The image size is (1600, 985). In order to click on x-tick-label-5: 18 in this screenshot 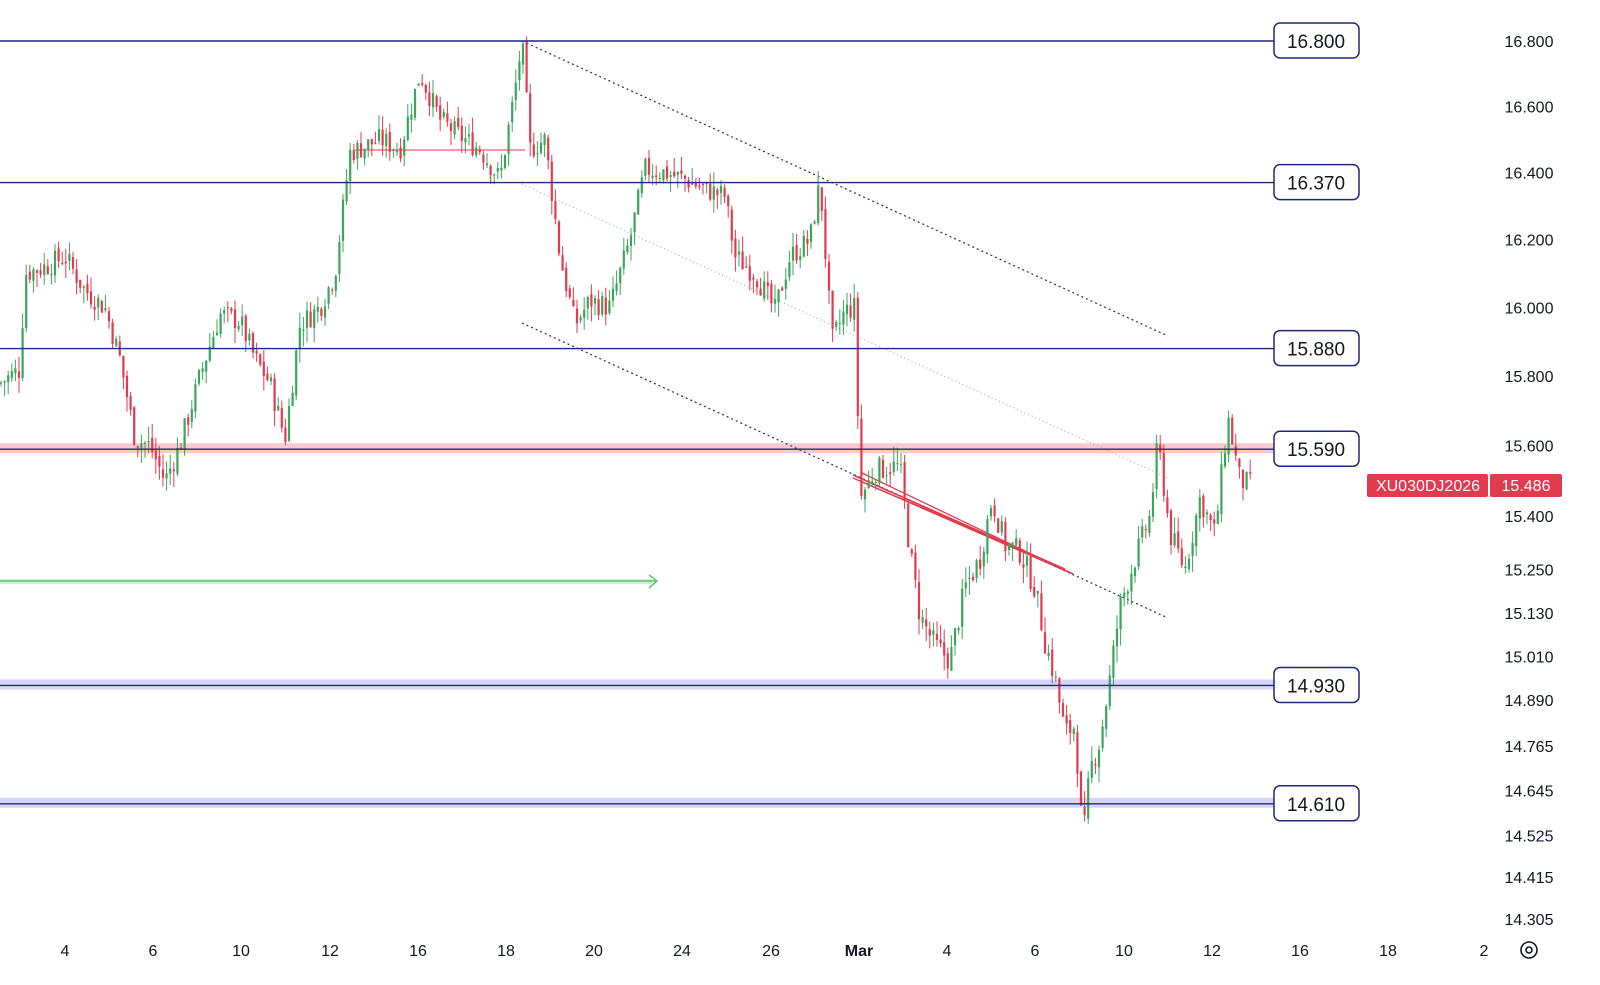, I will do `click(506, 951)`.